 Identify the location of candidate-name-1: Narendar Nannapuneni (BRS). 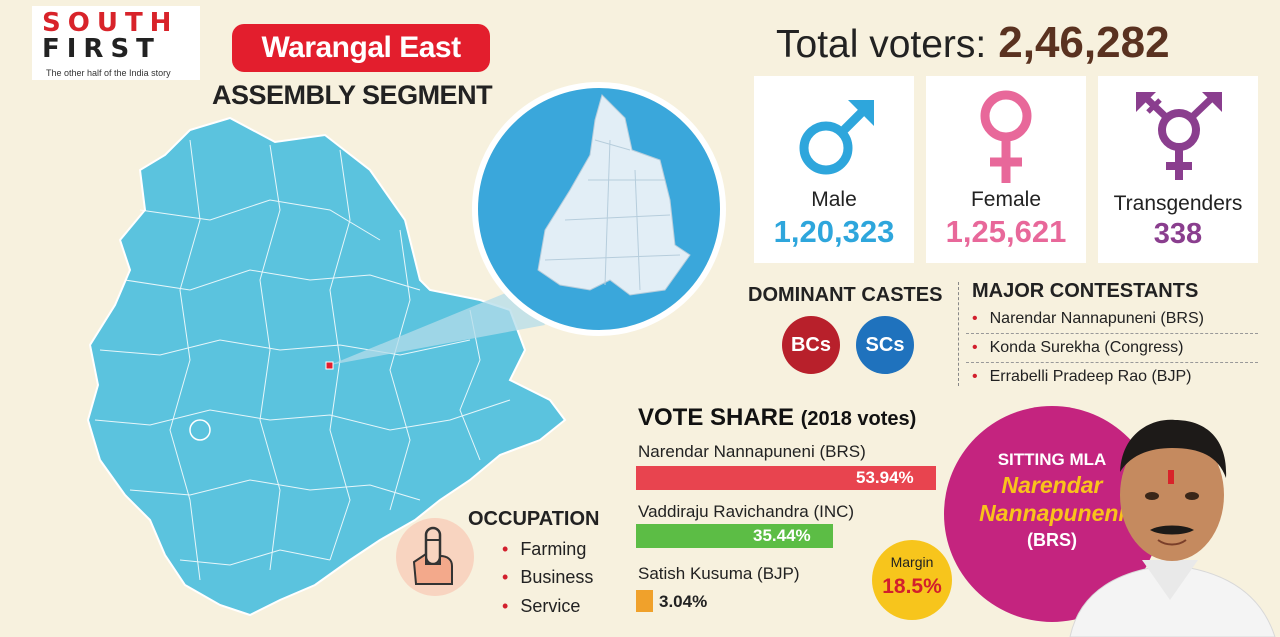
(752, 451).